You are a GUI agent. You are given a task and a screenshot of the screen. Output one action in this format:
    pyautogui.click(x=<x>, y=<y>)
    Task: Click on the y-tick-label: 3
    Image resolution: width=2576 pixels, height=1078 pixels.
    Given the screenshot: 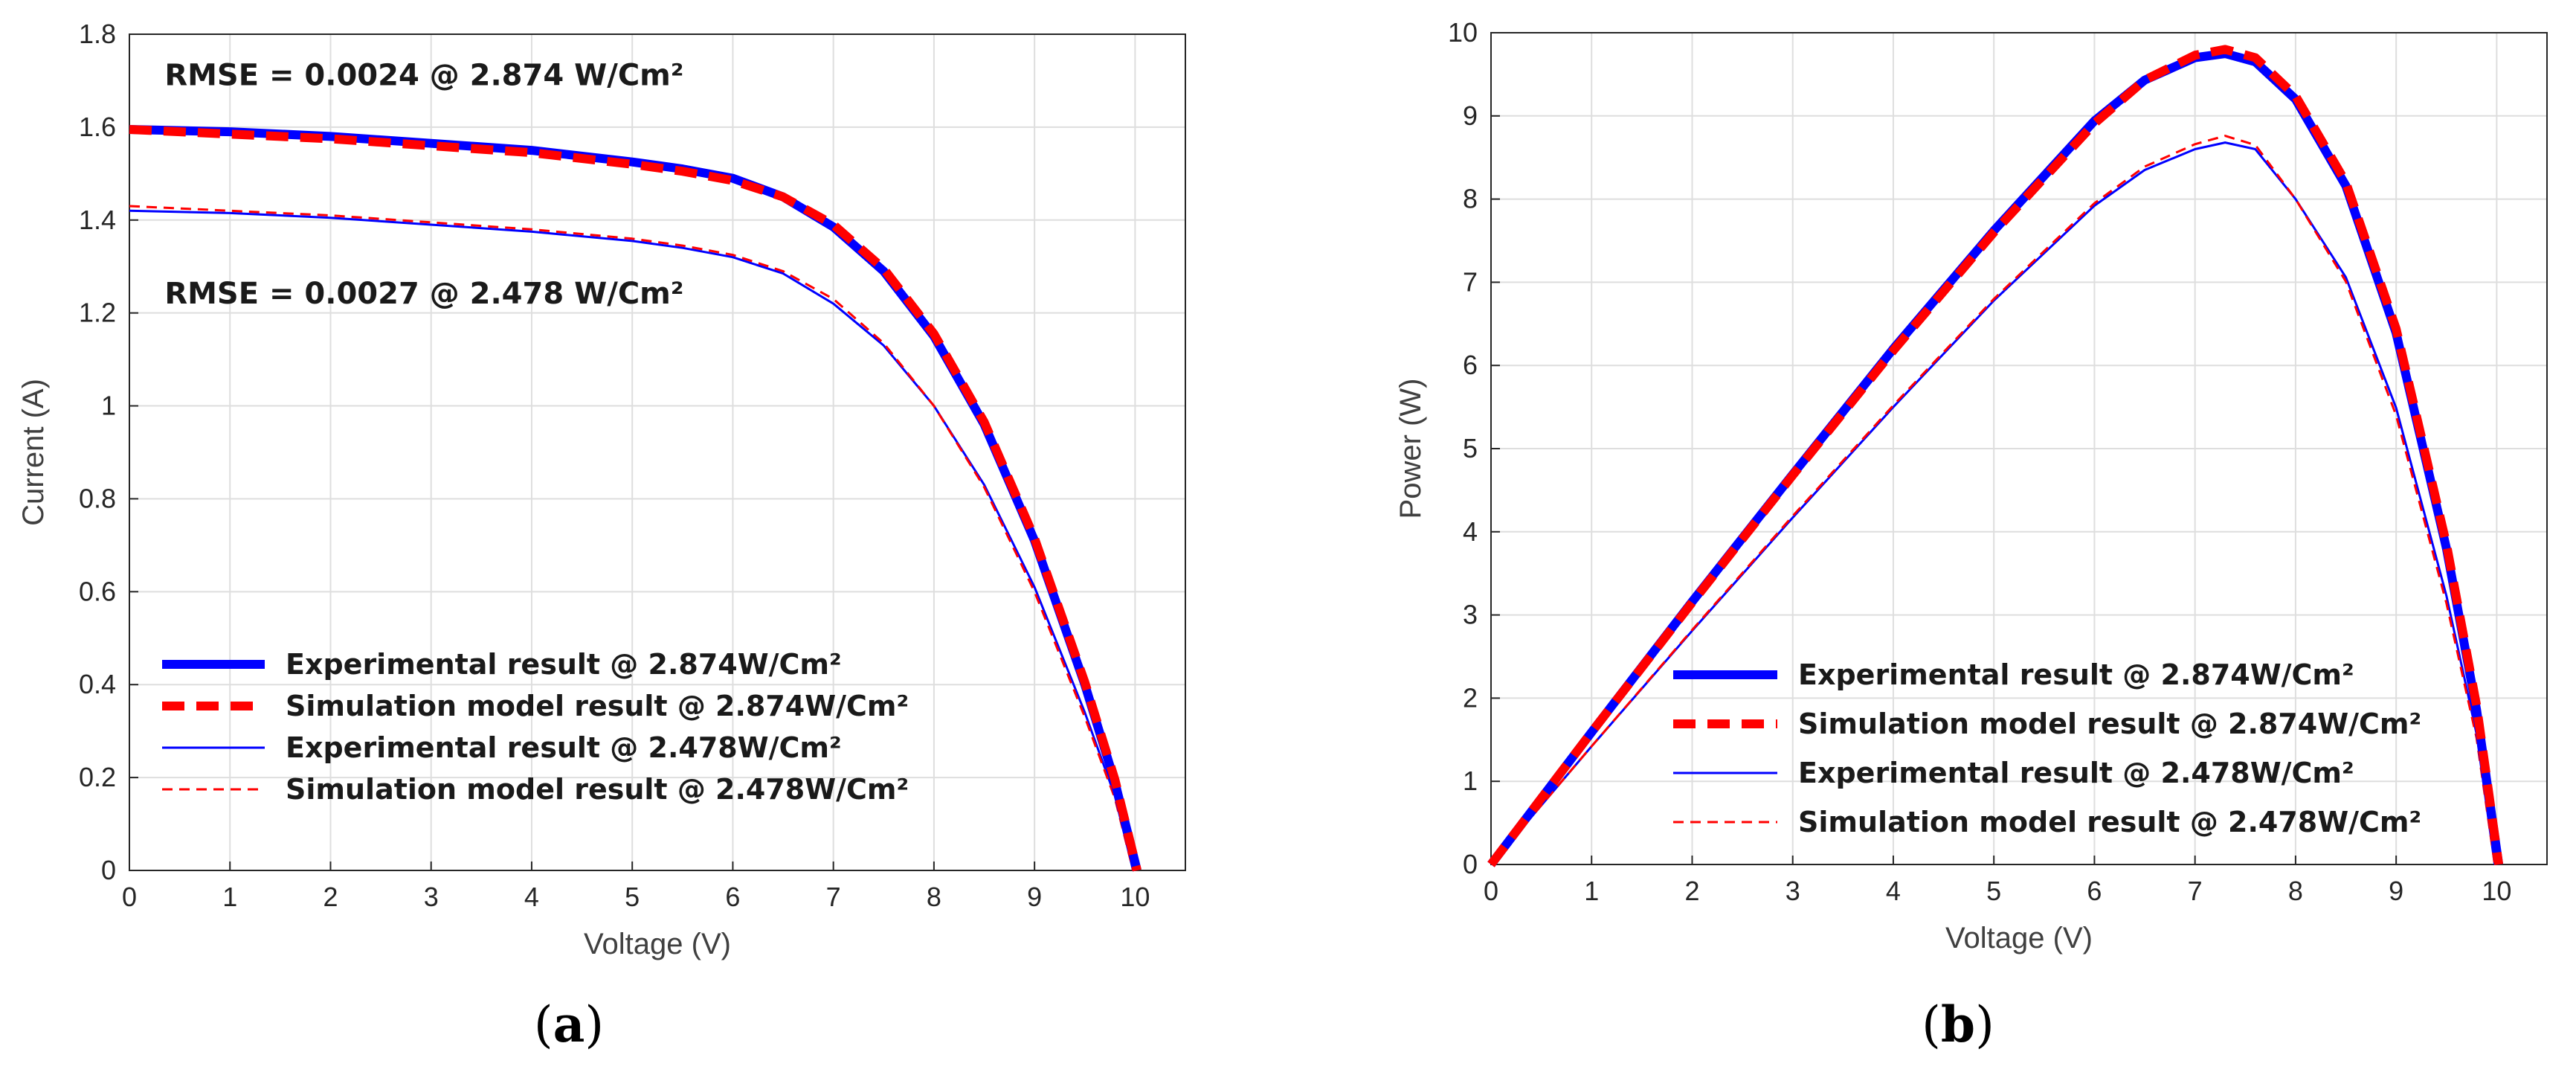 What is the action you would take?
    pyautogui.click(x=1470, y=615)
    